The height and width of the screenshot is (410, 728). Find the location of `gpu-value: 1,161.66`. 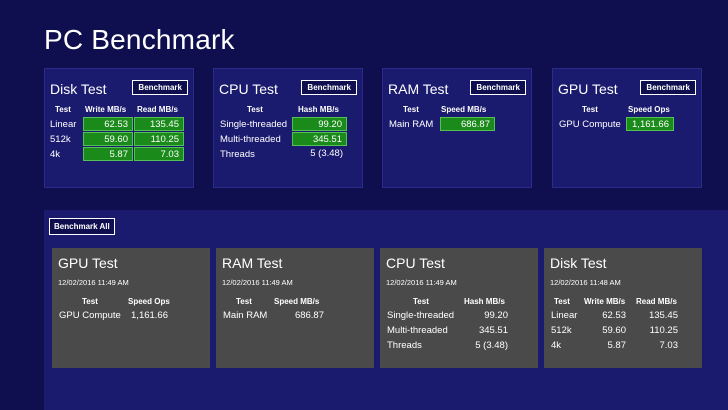

gpu-value: 1,161.66 is located at coordinates (650, 124).